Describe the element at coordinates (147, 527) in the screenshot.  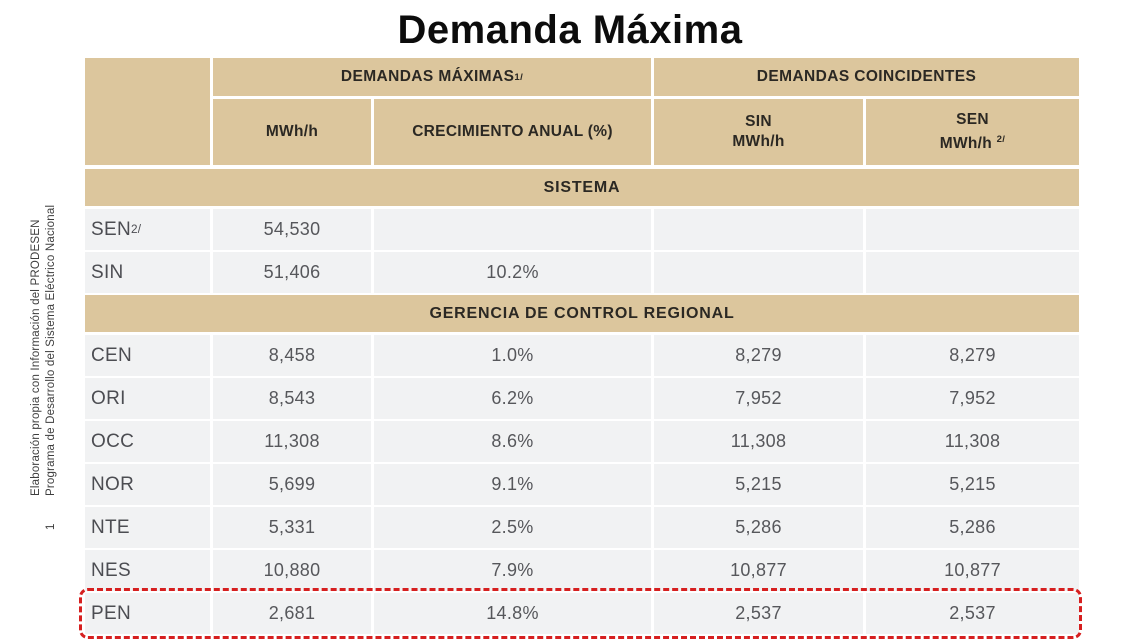
I see `row-label-cell: NTE` at that location.